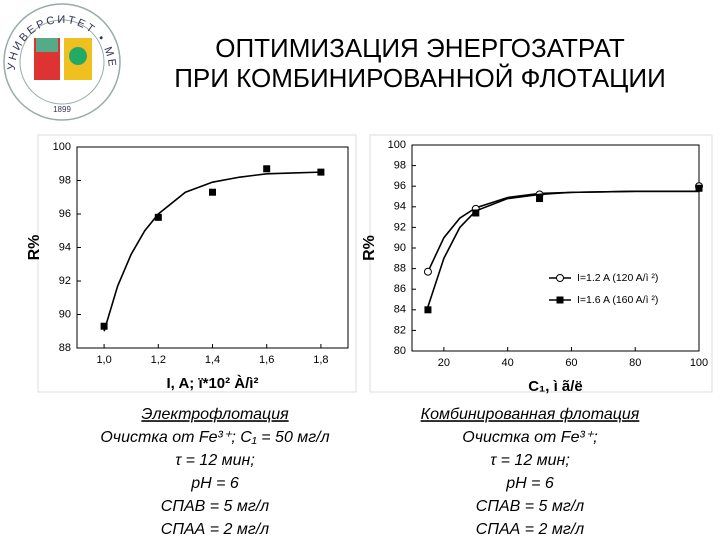  I want to click on y-tick-label: 80, so click(400, 351).